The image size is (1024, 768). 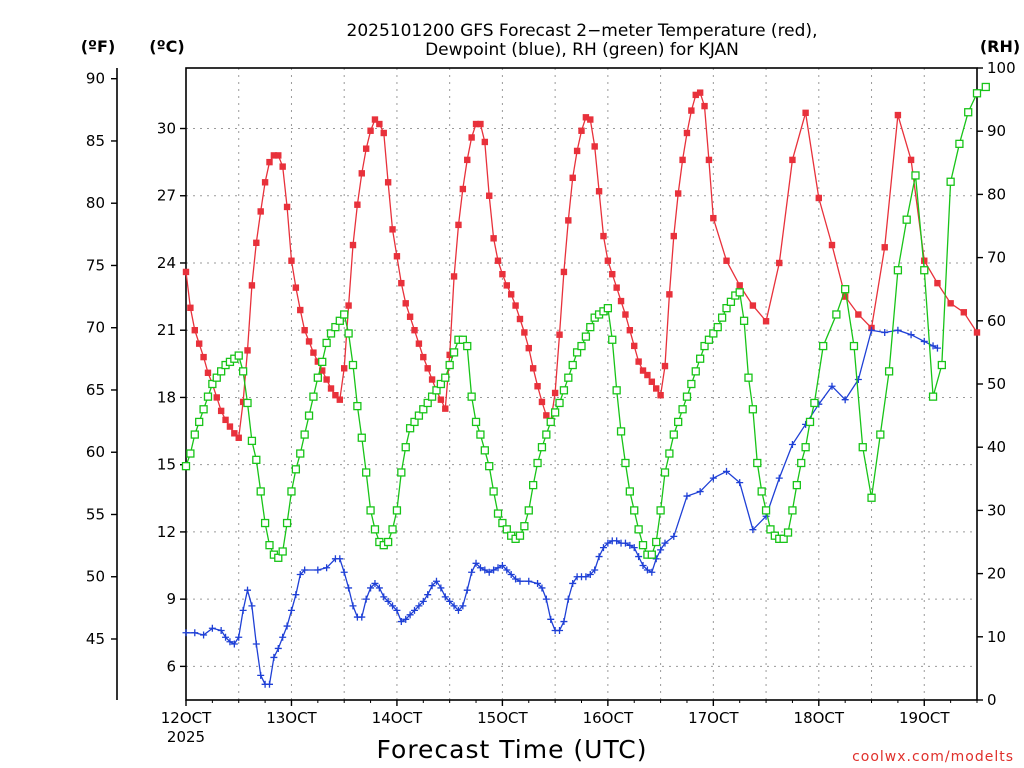 I want to click on rh-unit-label: (RH), so click(x=1000, y=46).